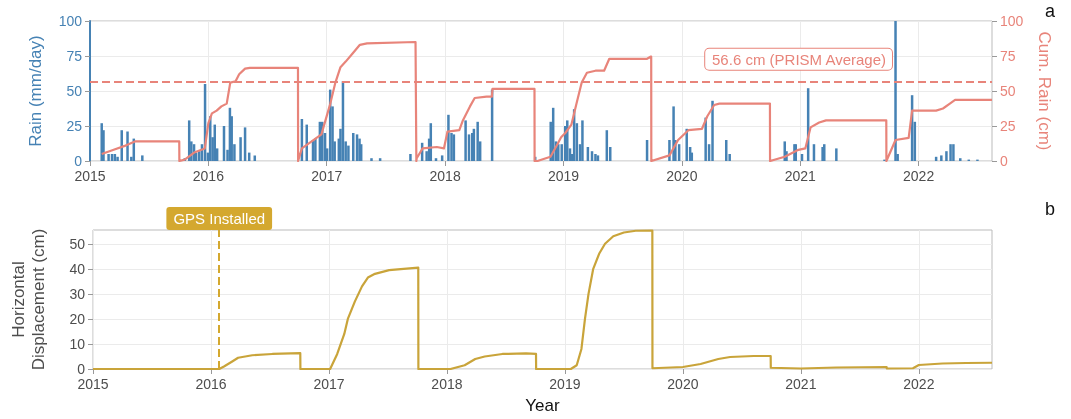  Describe the element at coordinates (74, 126) in the screenshot. I see `y-tick-label: 25` at that location.